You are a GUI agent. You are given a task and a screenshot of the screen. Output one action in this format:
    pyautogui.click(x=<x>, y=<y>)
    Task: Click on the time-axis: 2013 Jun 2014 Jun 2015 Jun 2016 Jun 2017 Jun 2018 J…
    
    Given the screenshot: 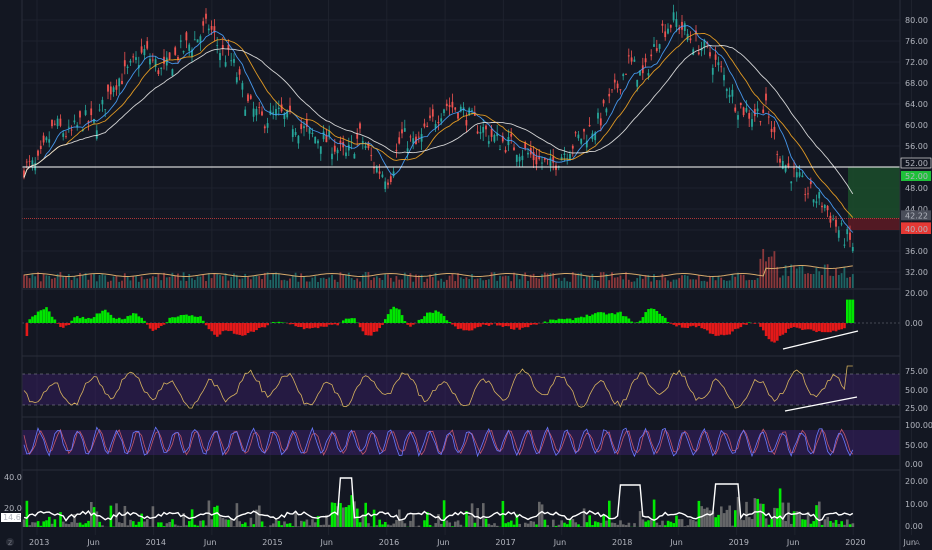 What is the action you would take?
    pyautogui.click(x=472, y=542)
    